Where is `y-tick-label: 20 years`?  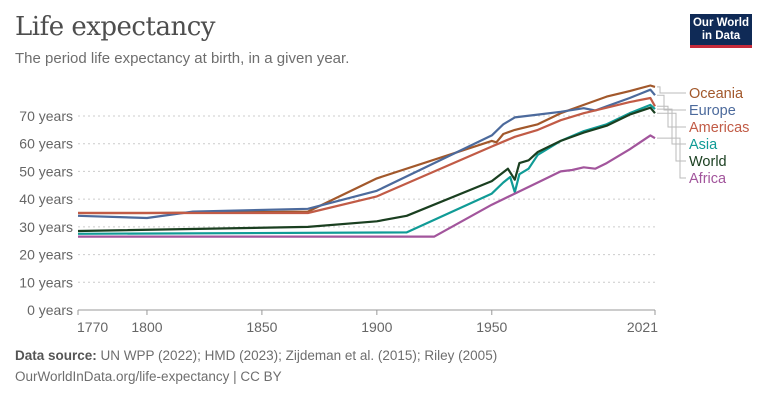
y-tick-label: 20 years is located at coordinates (46, 255).